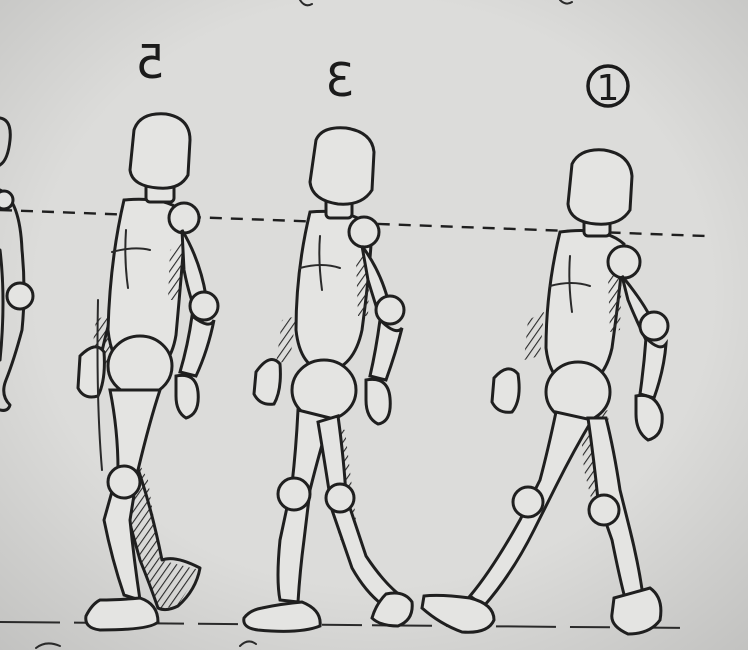 The height and width of the screenshot is (650, 748). Describe the element at coordinates (17, 264) in the screenshot. I see `figure-partial-left` at that location.